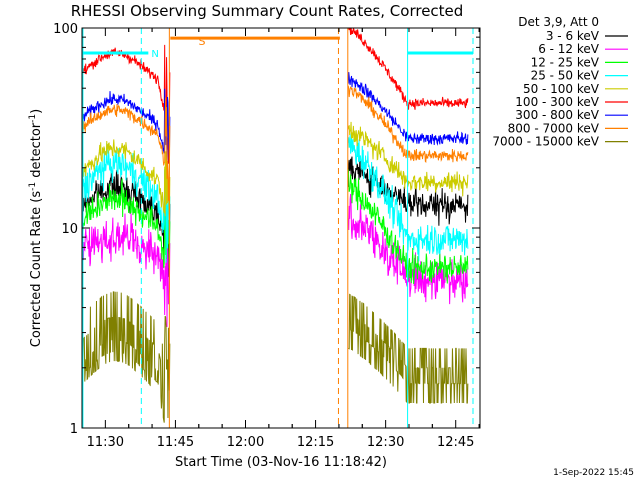 The height and width of the screenshot is (480, 640). I want to click on y-tick-label: 100, so click(65, 29).